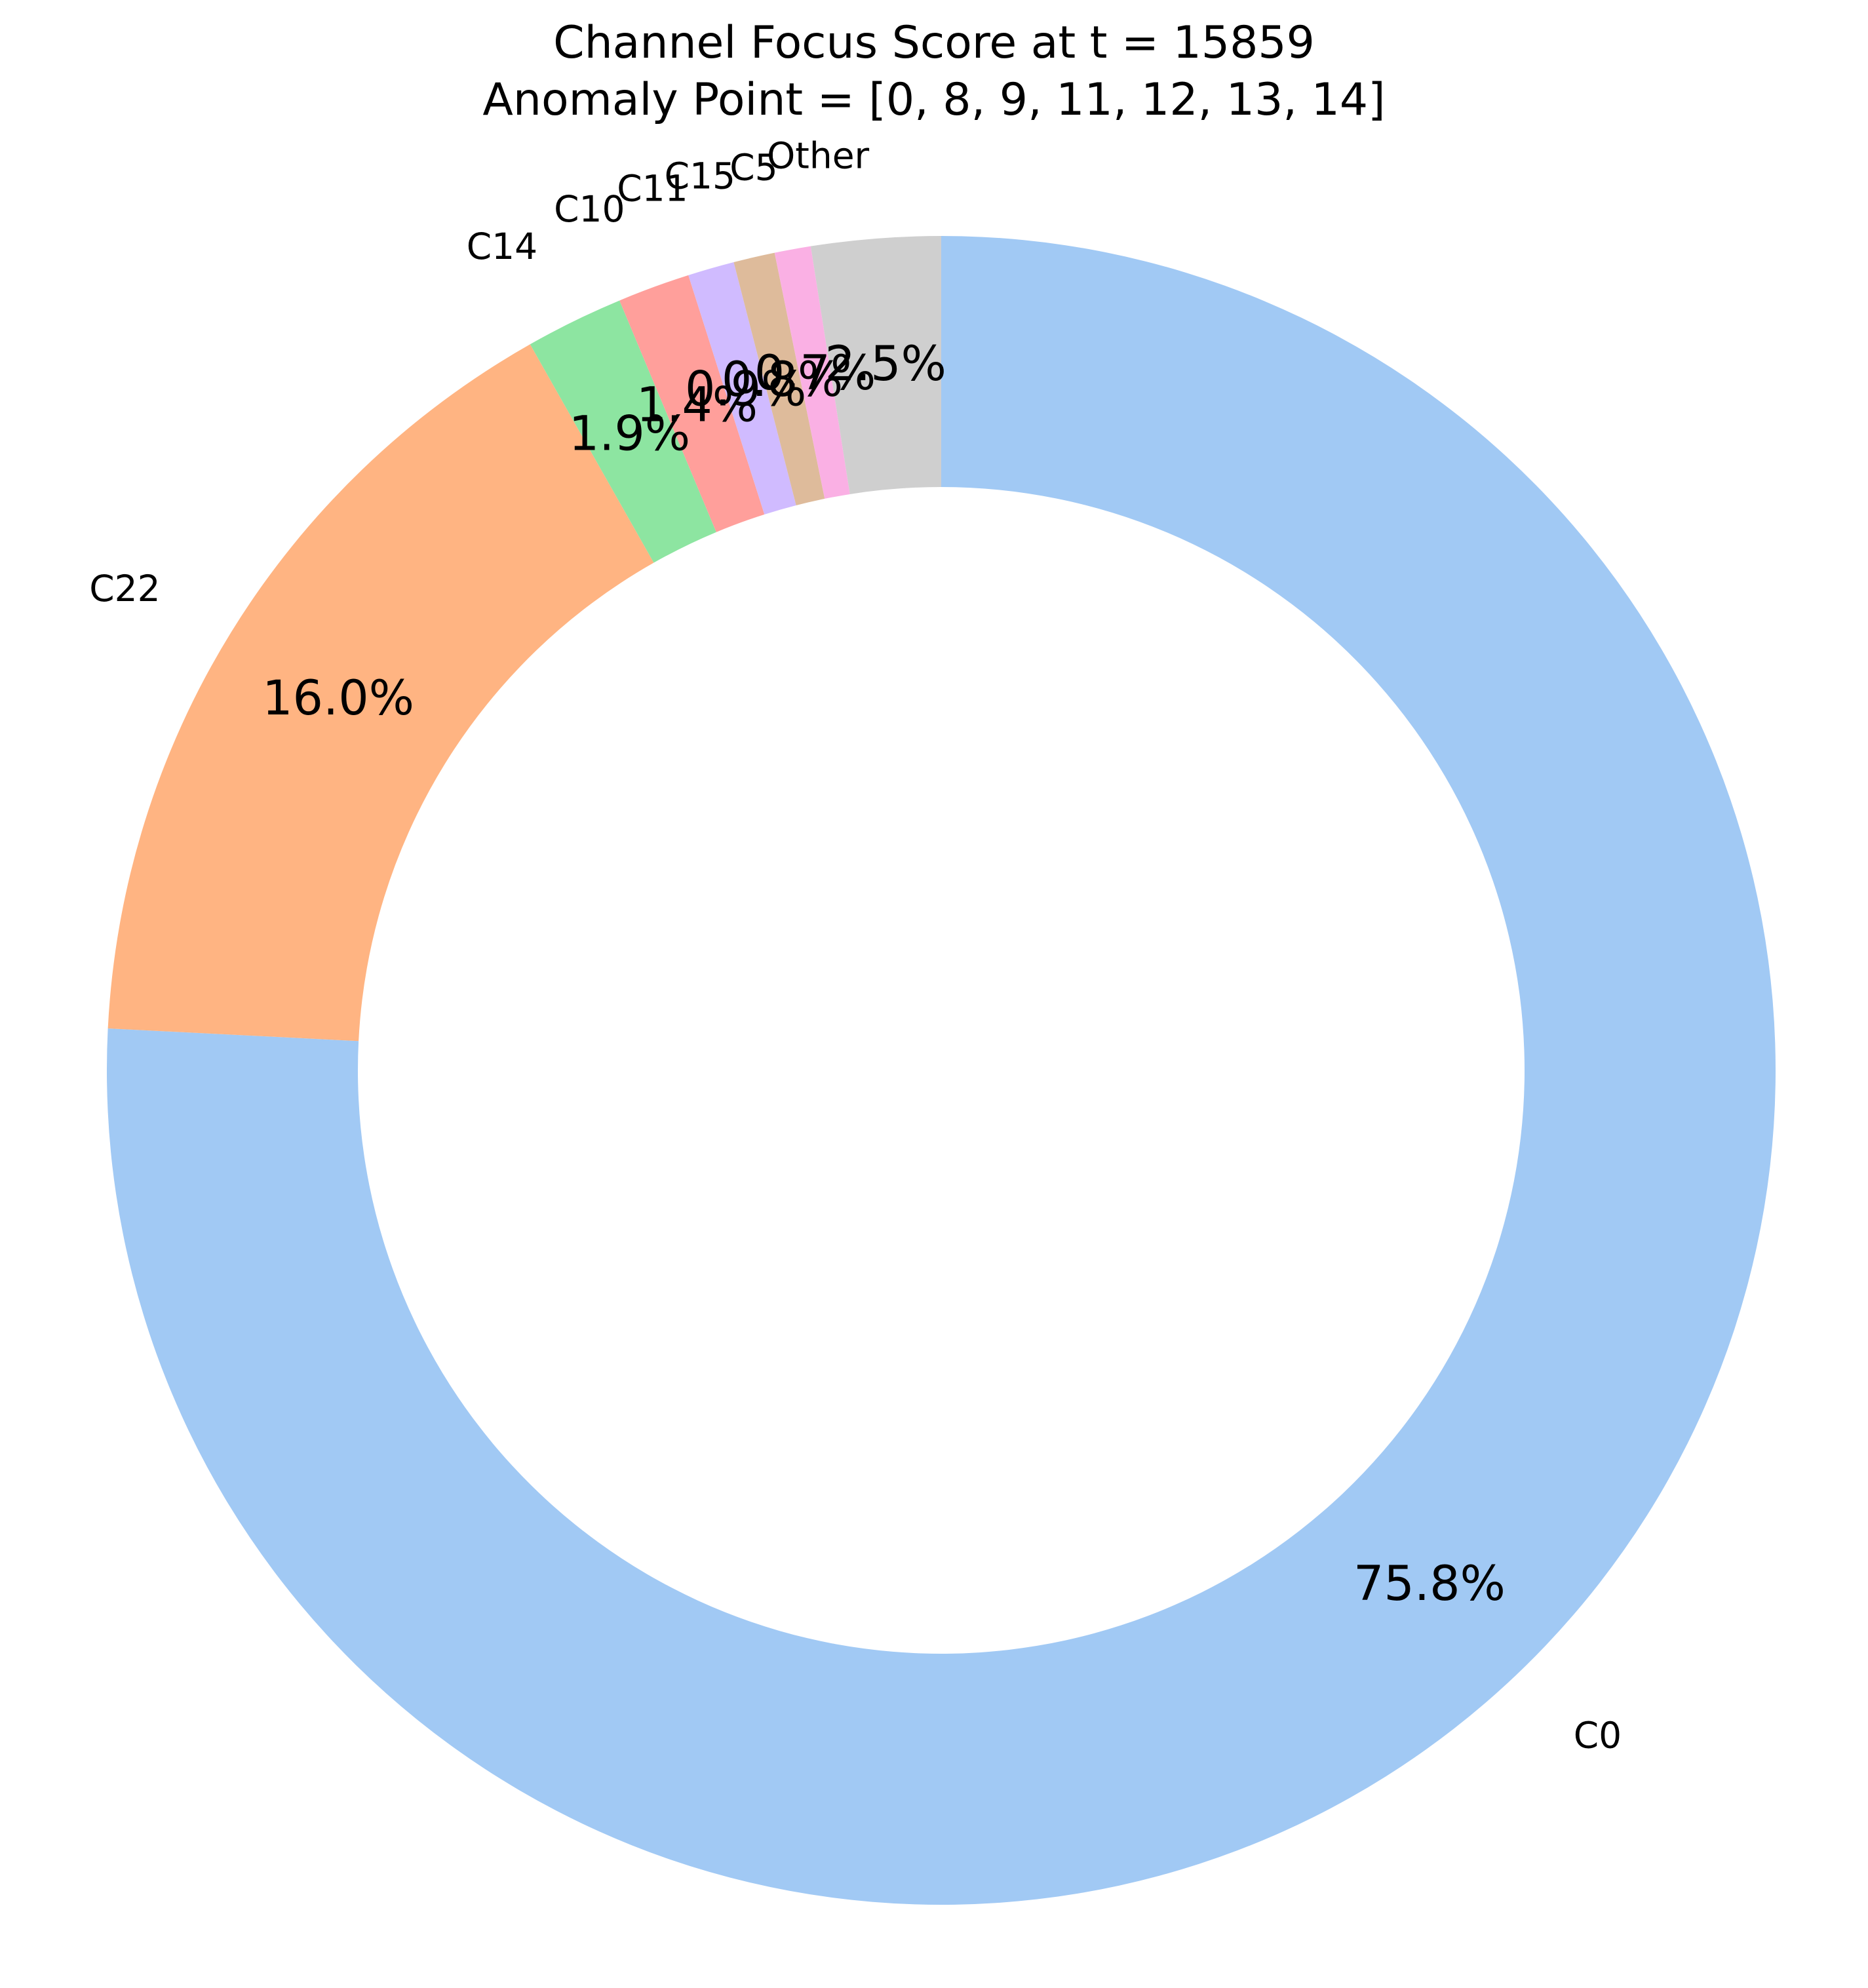 The width and height of the screenshot is (1868, 1988). What do you see at coordinates (589, 209) in the screenshot?
I see `category-label-c10: C10` at bounding box center [589, 209].